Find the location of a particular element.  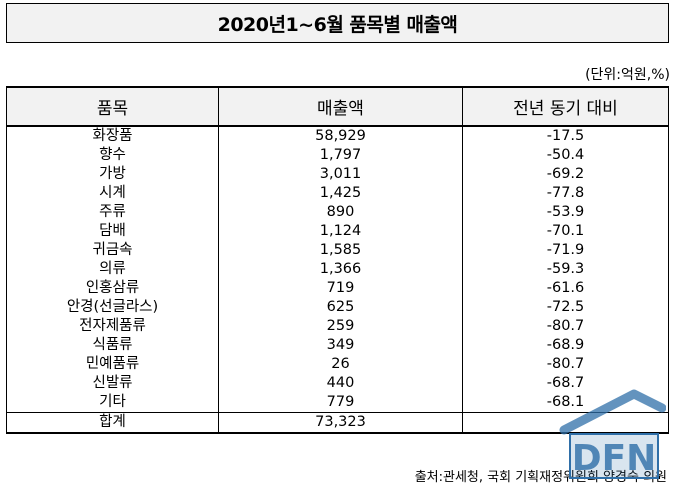

item-cell: 가방 is located at coordinates (112, 174).